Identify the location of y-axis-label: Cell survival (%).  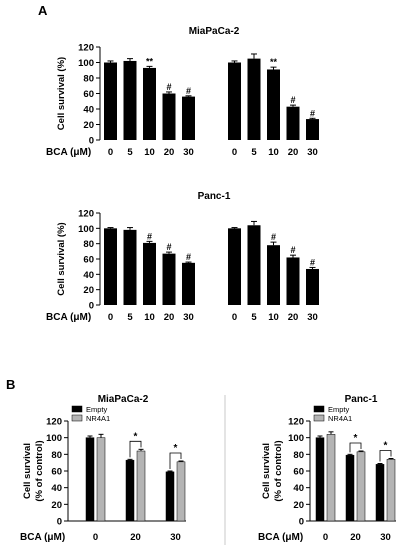
(61, 93).